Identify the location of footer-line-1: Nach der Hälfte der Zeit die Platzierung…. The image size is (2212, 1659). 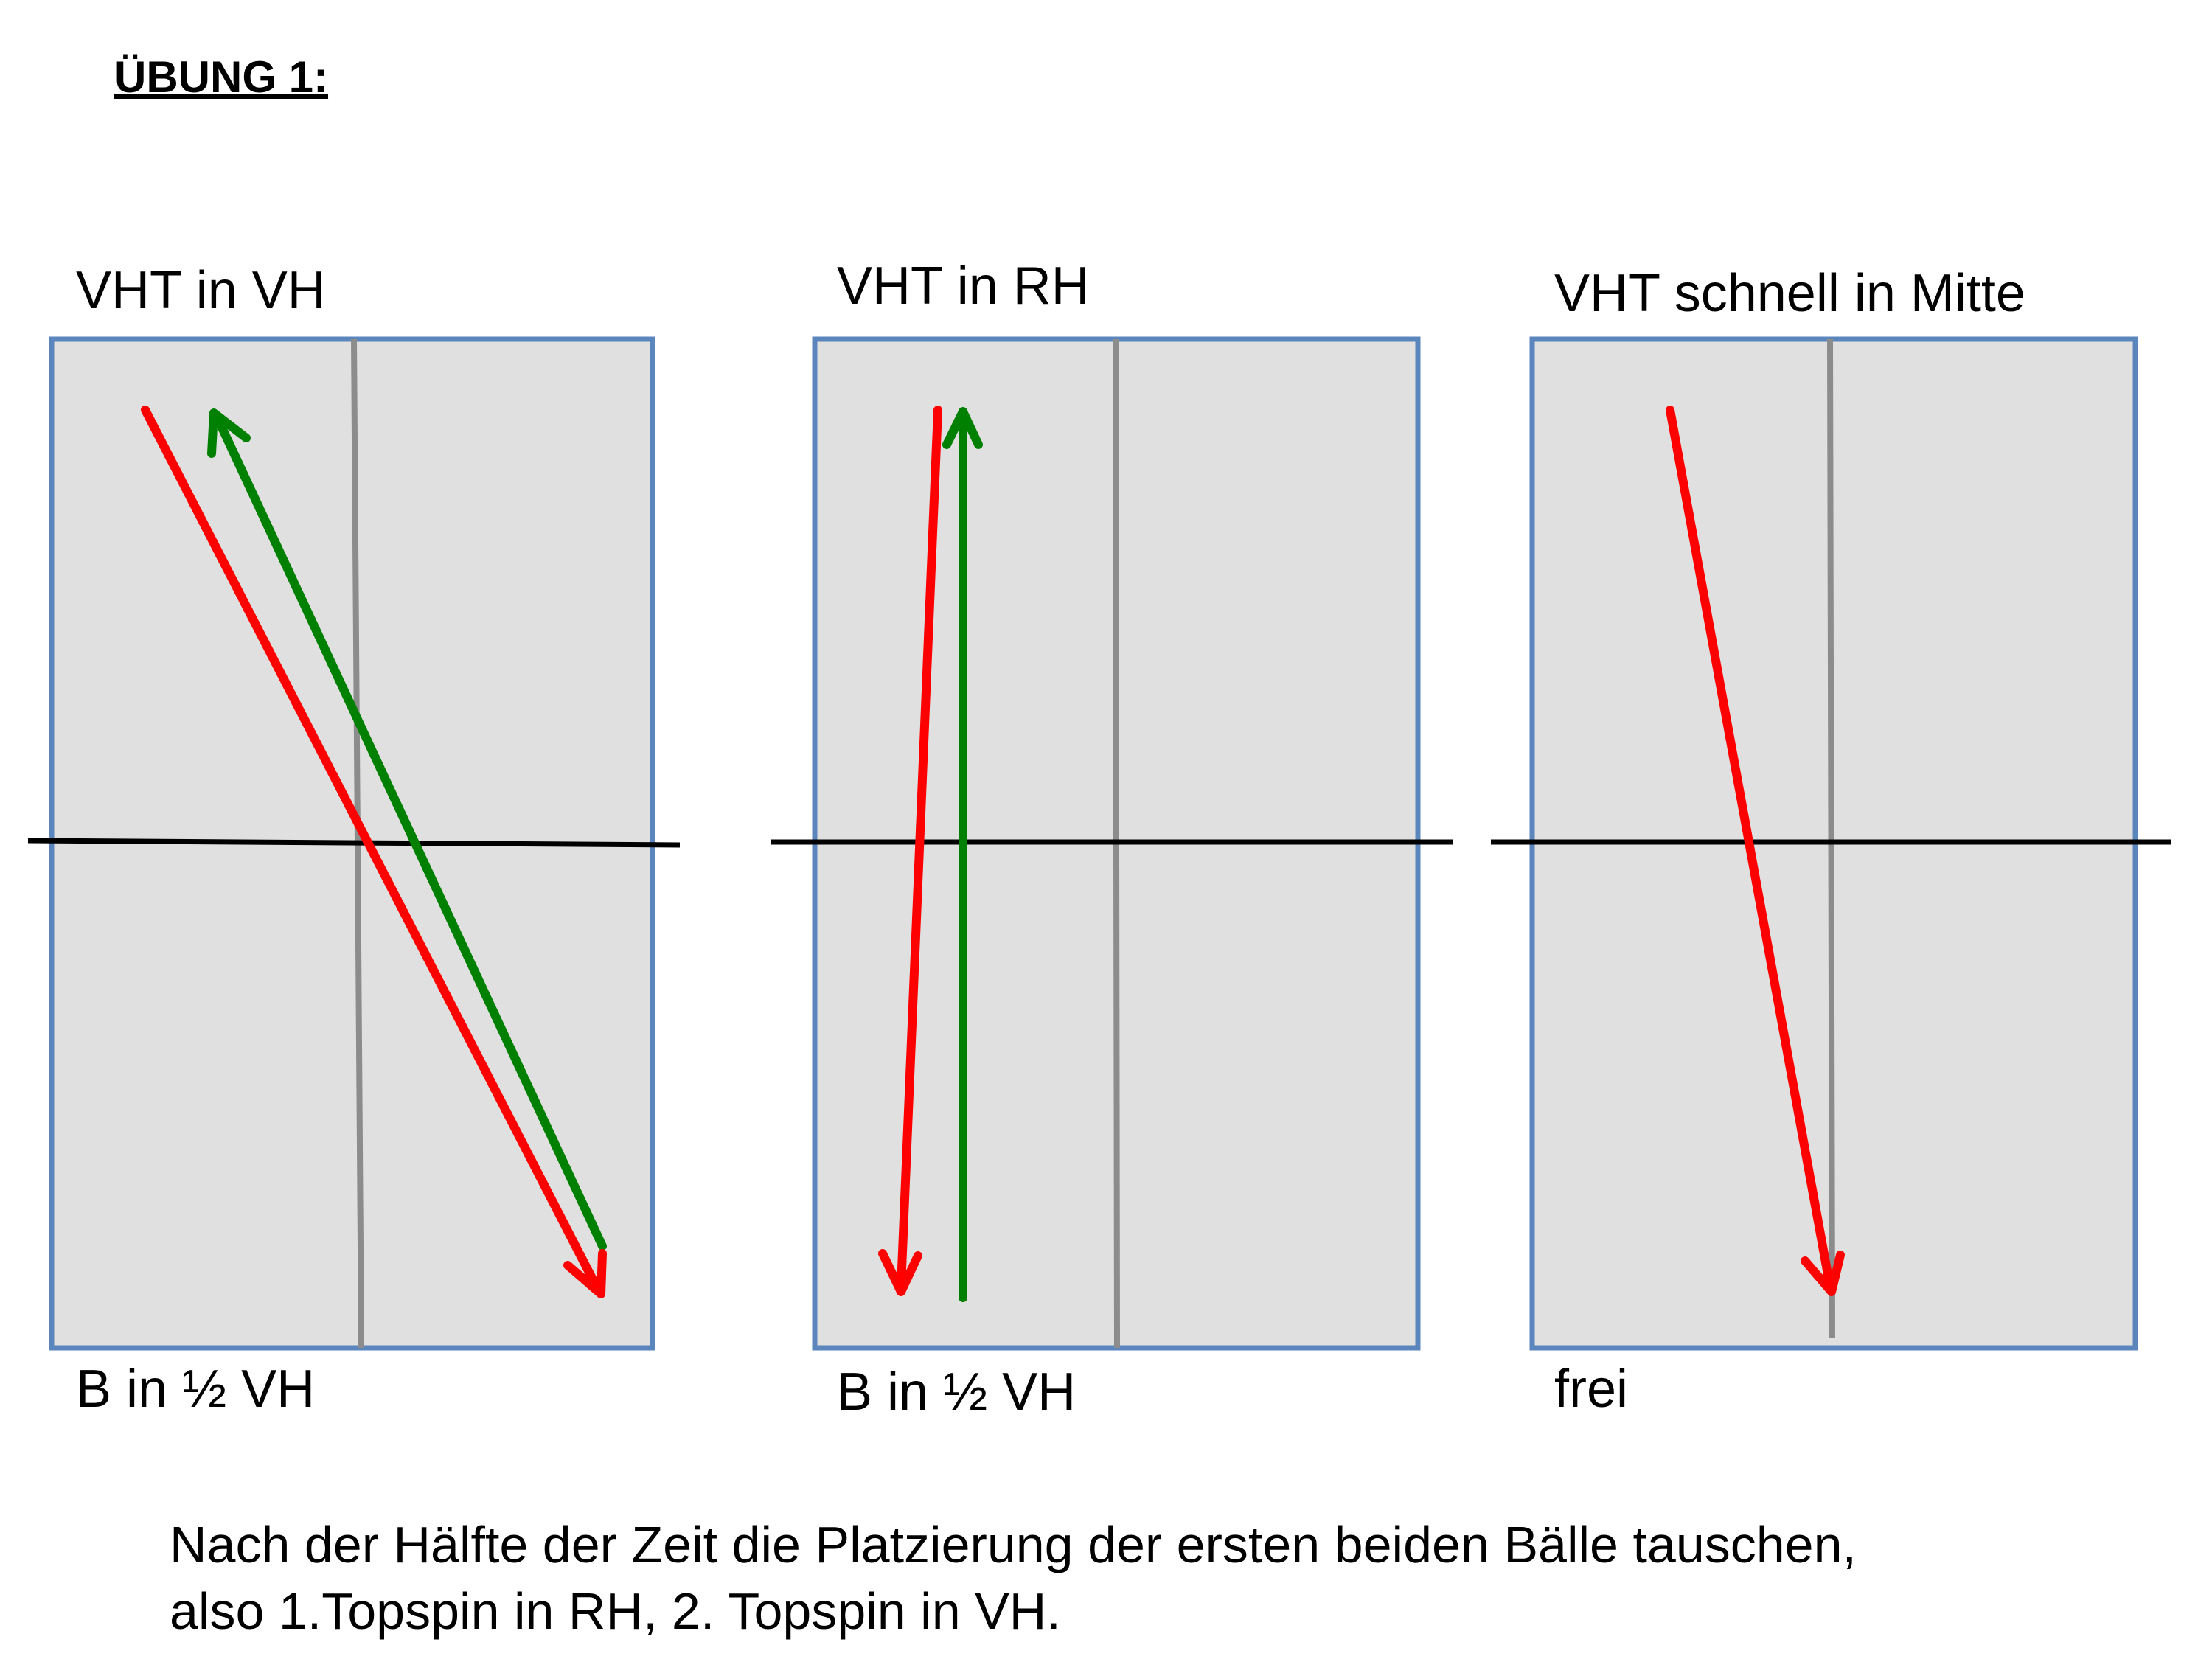
(1013, 1544).